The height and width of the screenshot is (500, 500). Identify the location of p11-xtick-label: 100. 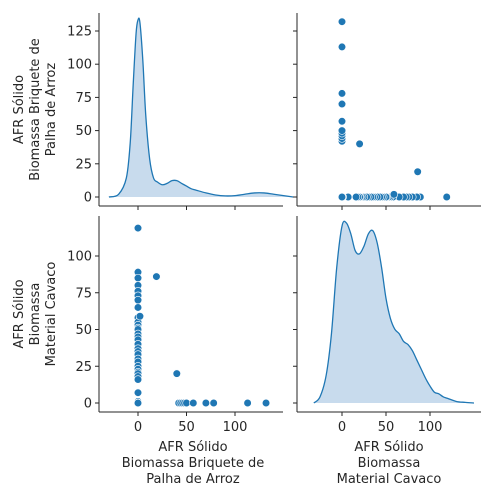
(430, 427).